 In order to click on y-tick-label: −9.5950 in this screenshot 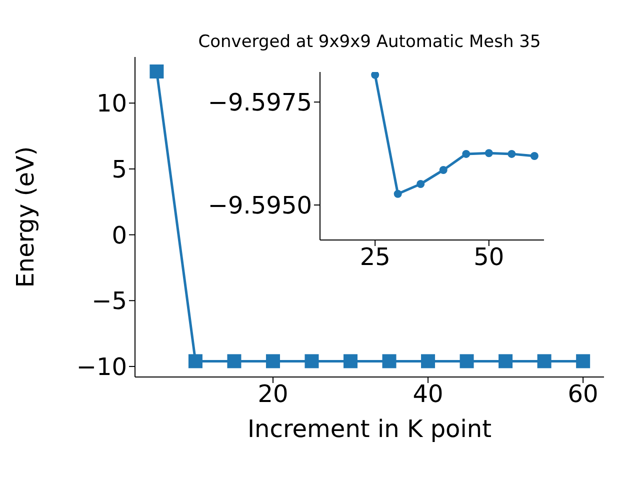, I will do `click(260, 206)`.